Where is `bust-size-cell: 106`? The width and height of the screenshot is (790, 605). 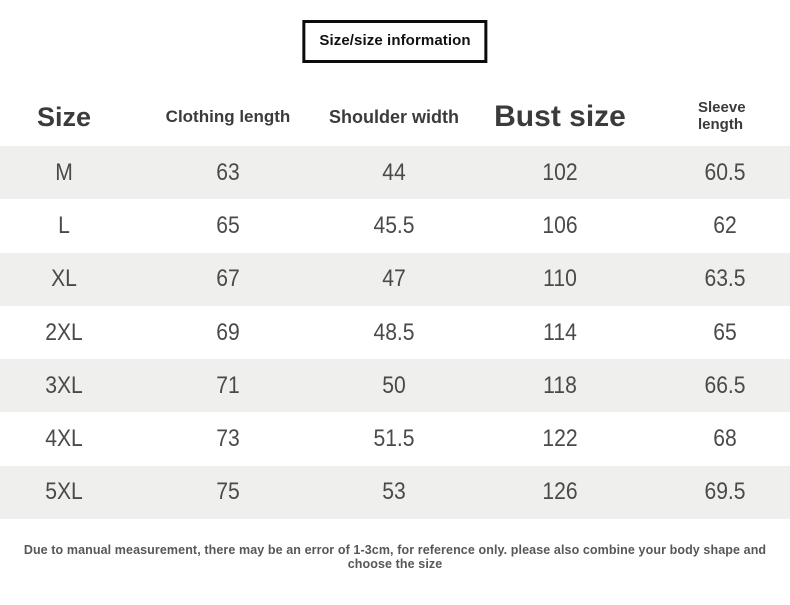
bust-size-cell: 106 is located at coordinates (560, 225).